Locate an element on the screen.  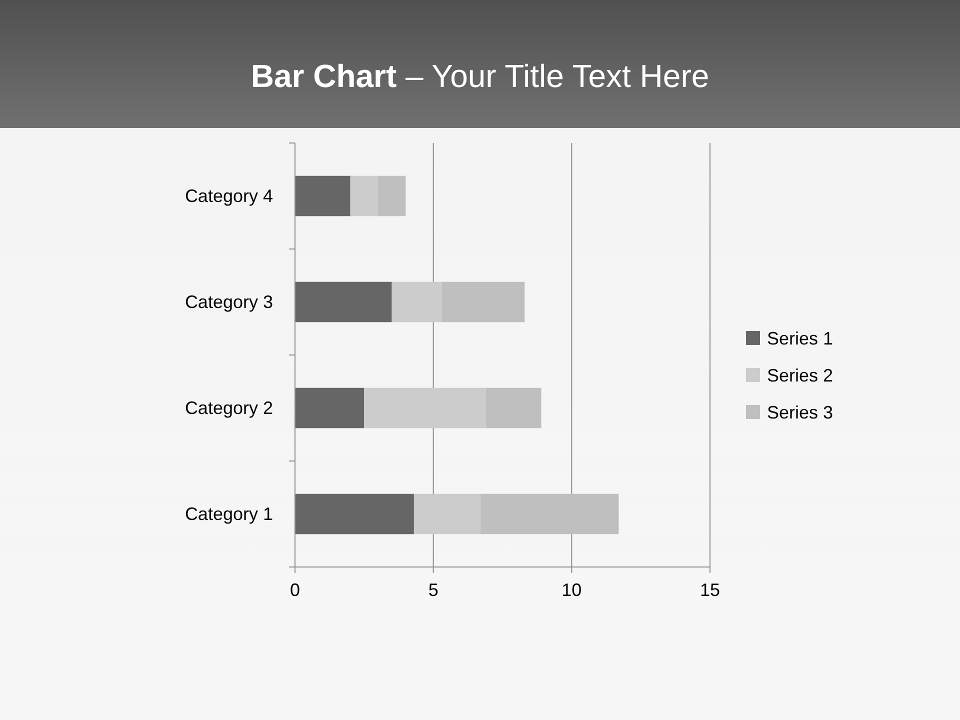
y-tick-label: Category 3 is located at coordinates (228, 302).